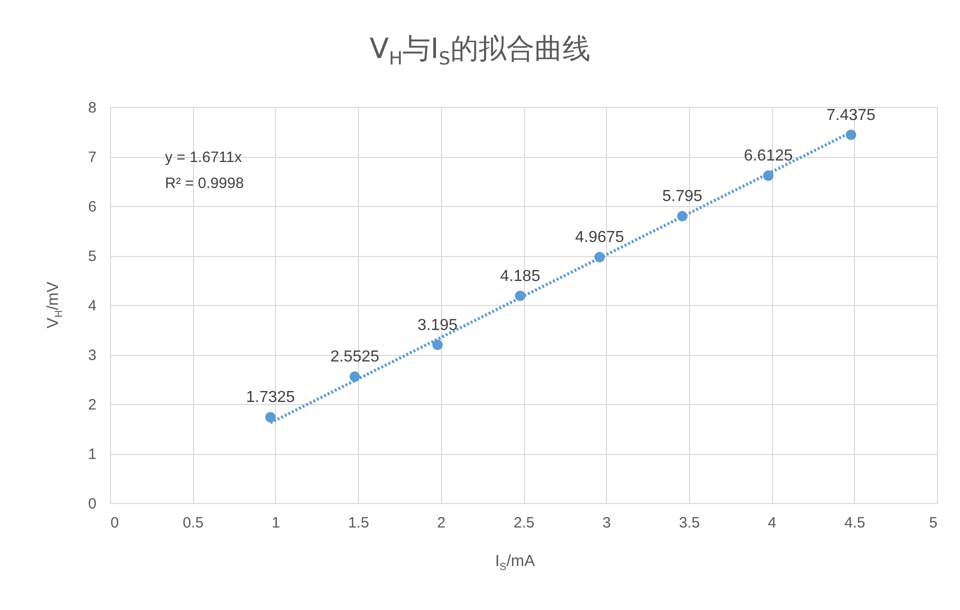  Describe the element at coordinates (92, 355) in the screenshot. I see `y-tick-label: 3` at that location.